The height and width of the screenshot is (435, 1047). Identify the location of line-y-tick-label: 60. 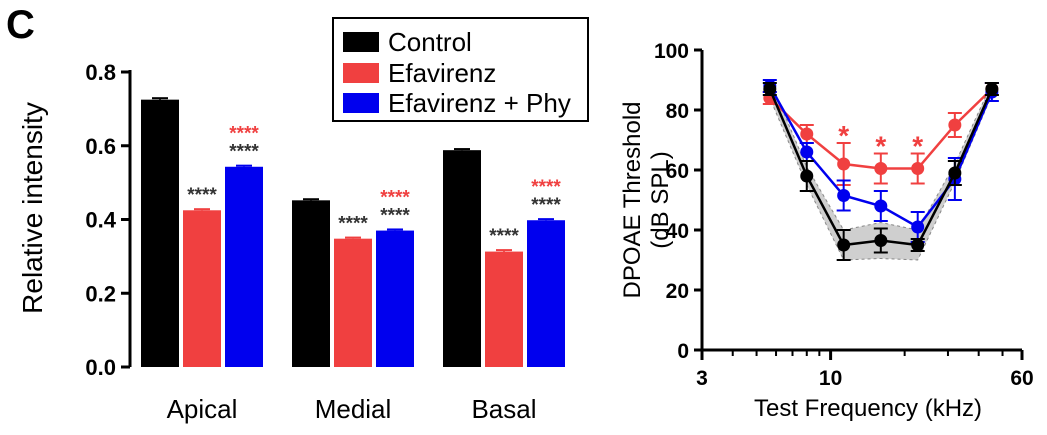
(677, 171).